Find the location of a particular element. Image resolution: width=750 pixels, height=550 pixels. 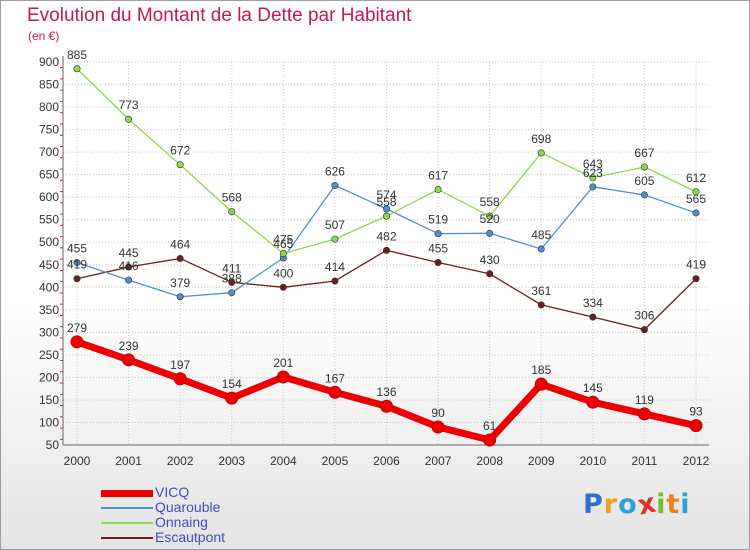

data-label: 520 is located at coordinates (490, 219).